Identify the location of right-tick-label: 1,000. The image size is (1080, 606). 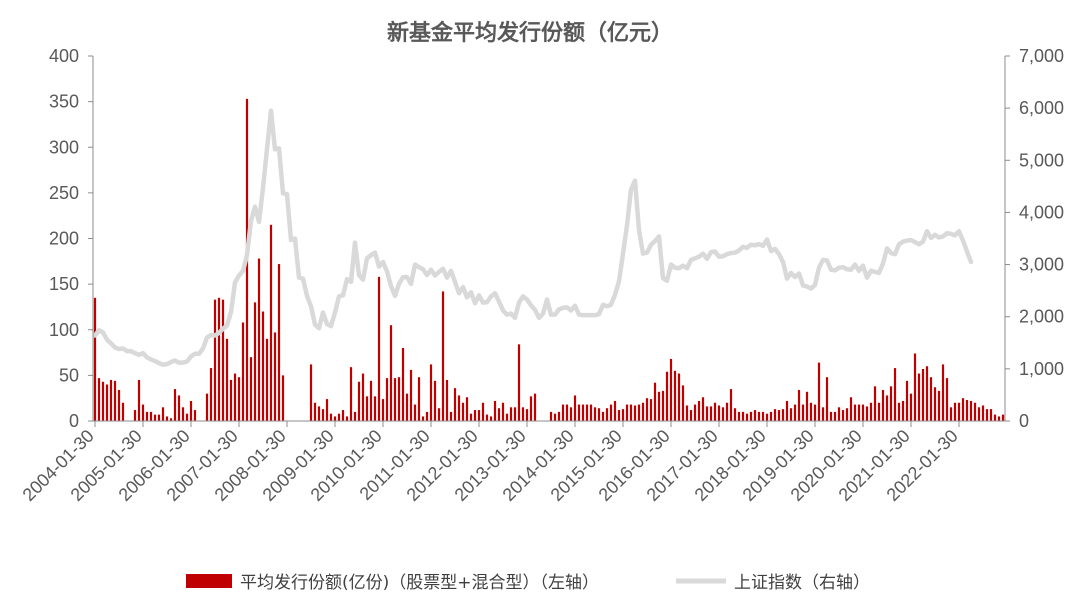
(1041, 369).